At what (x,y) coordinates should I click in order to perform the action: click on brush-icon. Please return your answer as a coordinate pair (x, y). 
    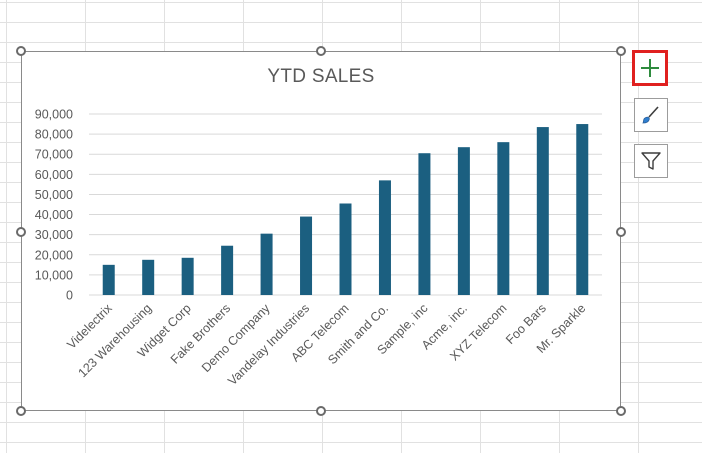
    Looking at the image, I should click on (650, 115).